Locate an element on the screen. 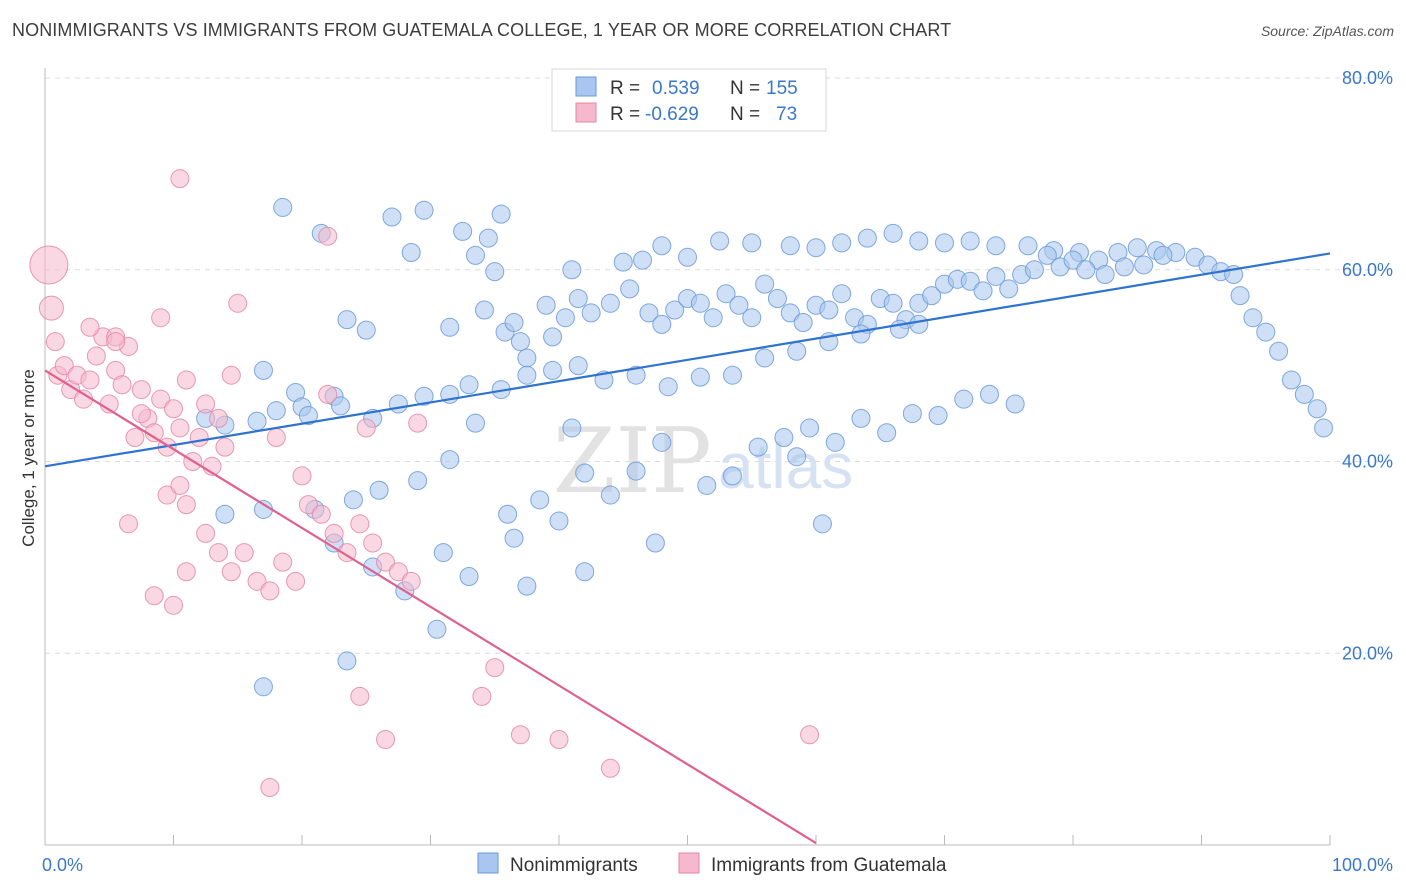  correlation-legend: R = 0.539 N = 155 R = -0.629 N = 73 is located at coordinates (689, 100).